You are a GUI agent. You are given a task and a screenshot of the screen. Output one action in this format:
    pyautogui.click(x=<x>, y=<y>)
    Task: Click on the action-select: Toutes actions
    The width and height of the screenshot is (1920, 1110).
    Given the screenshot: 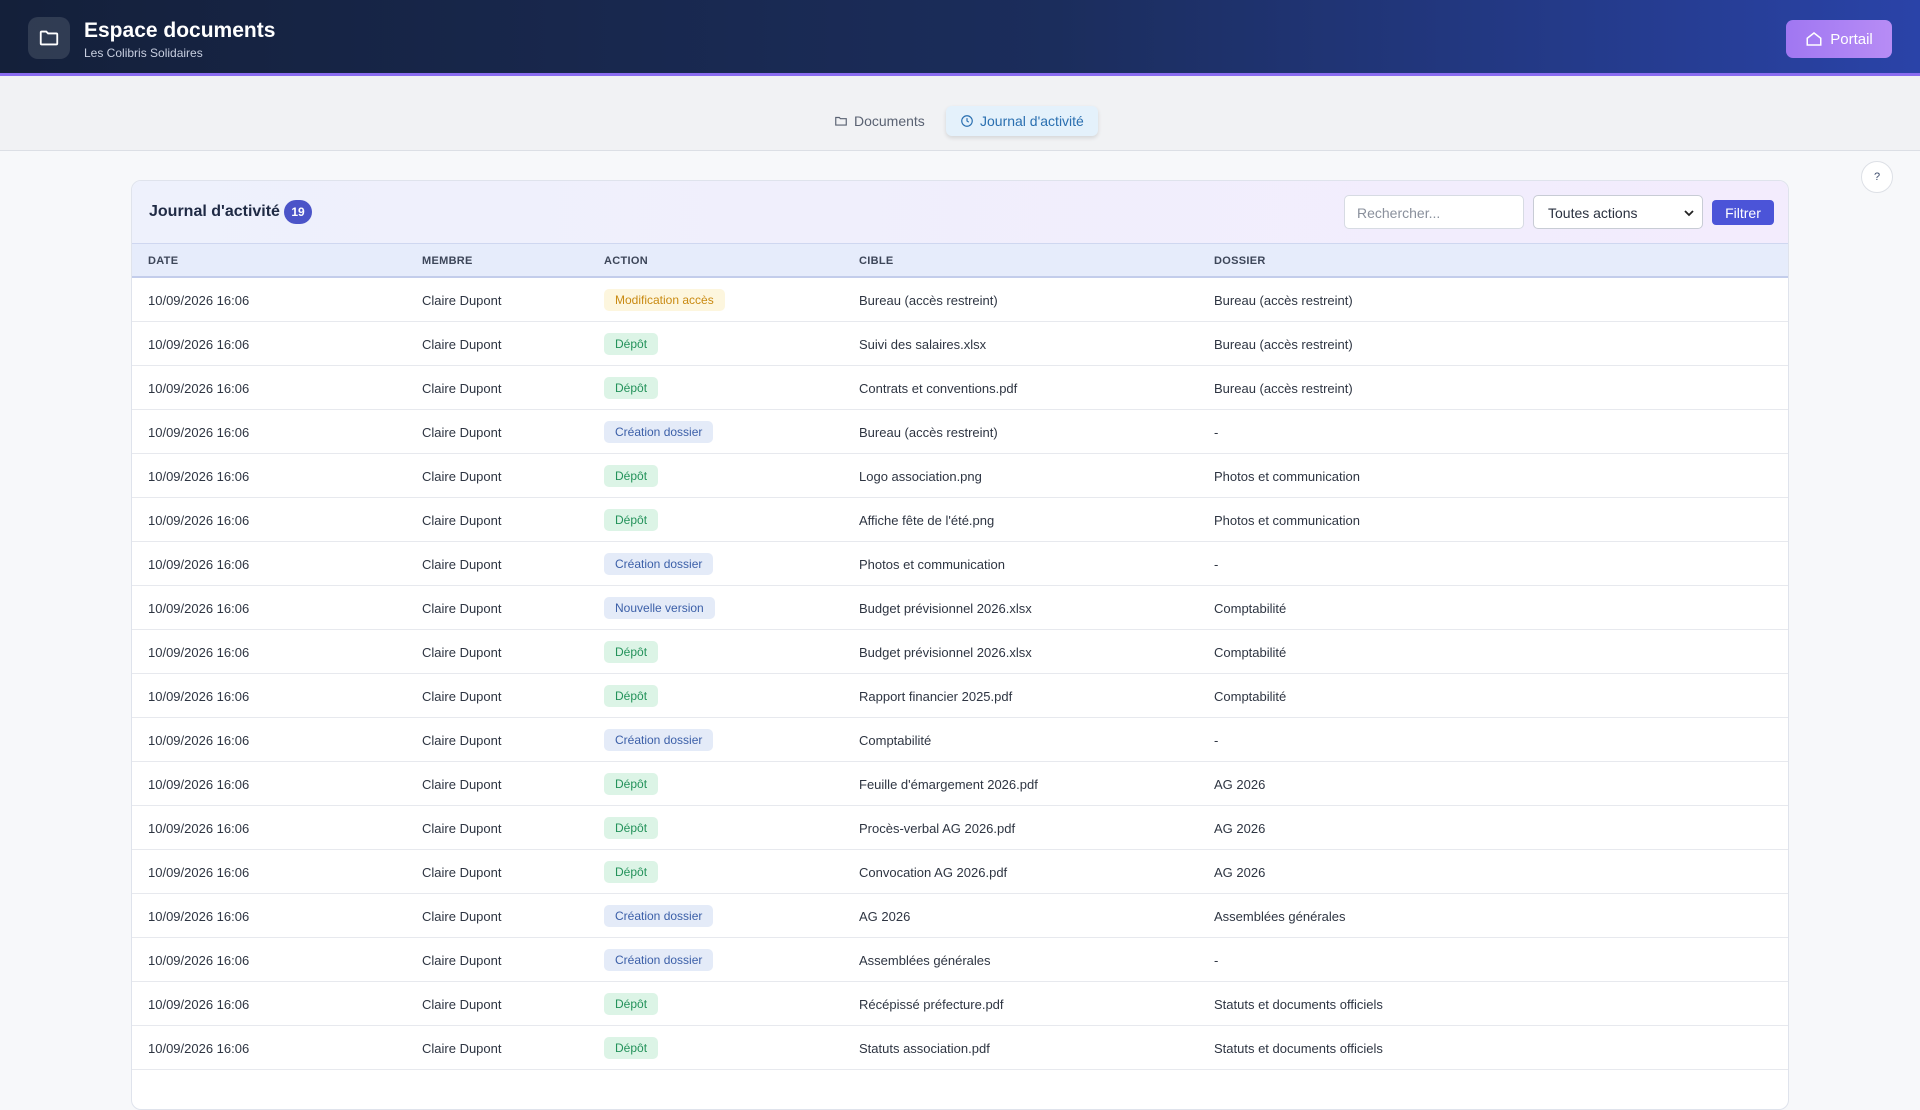 What is the action you would take?
    pyautogui.click(x=1618, y=212)
    